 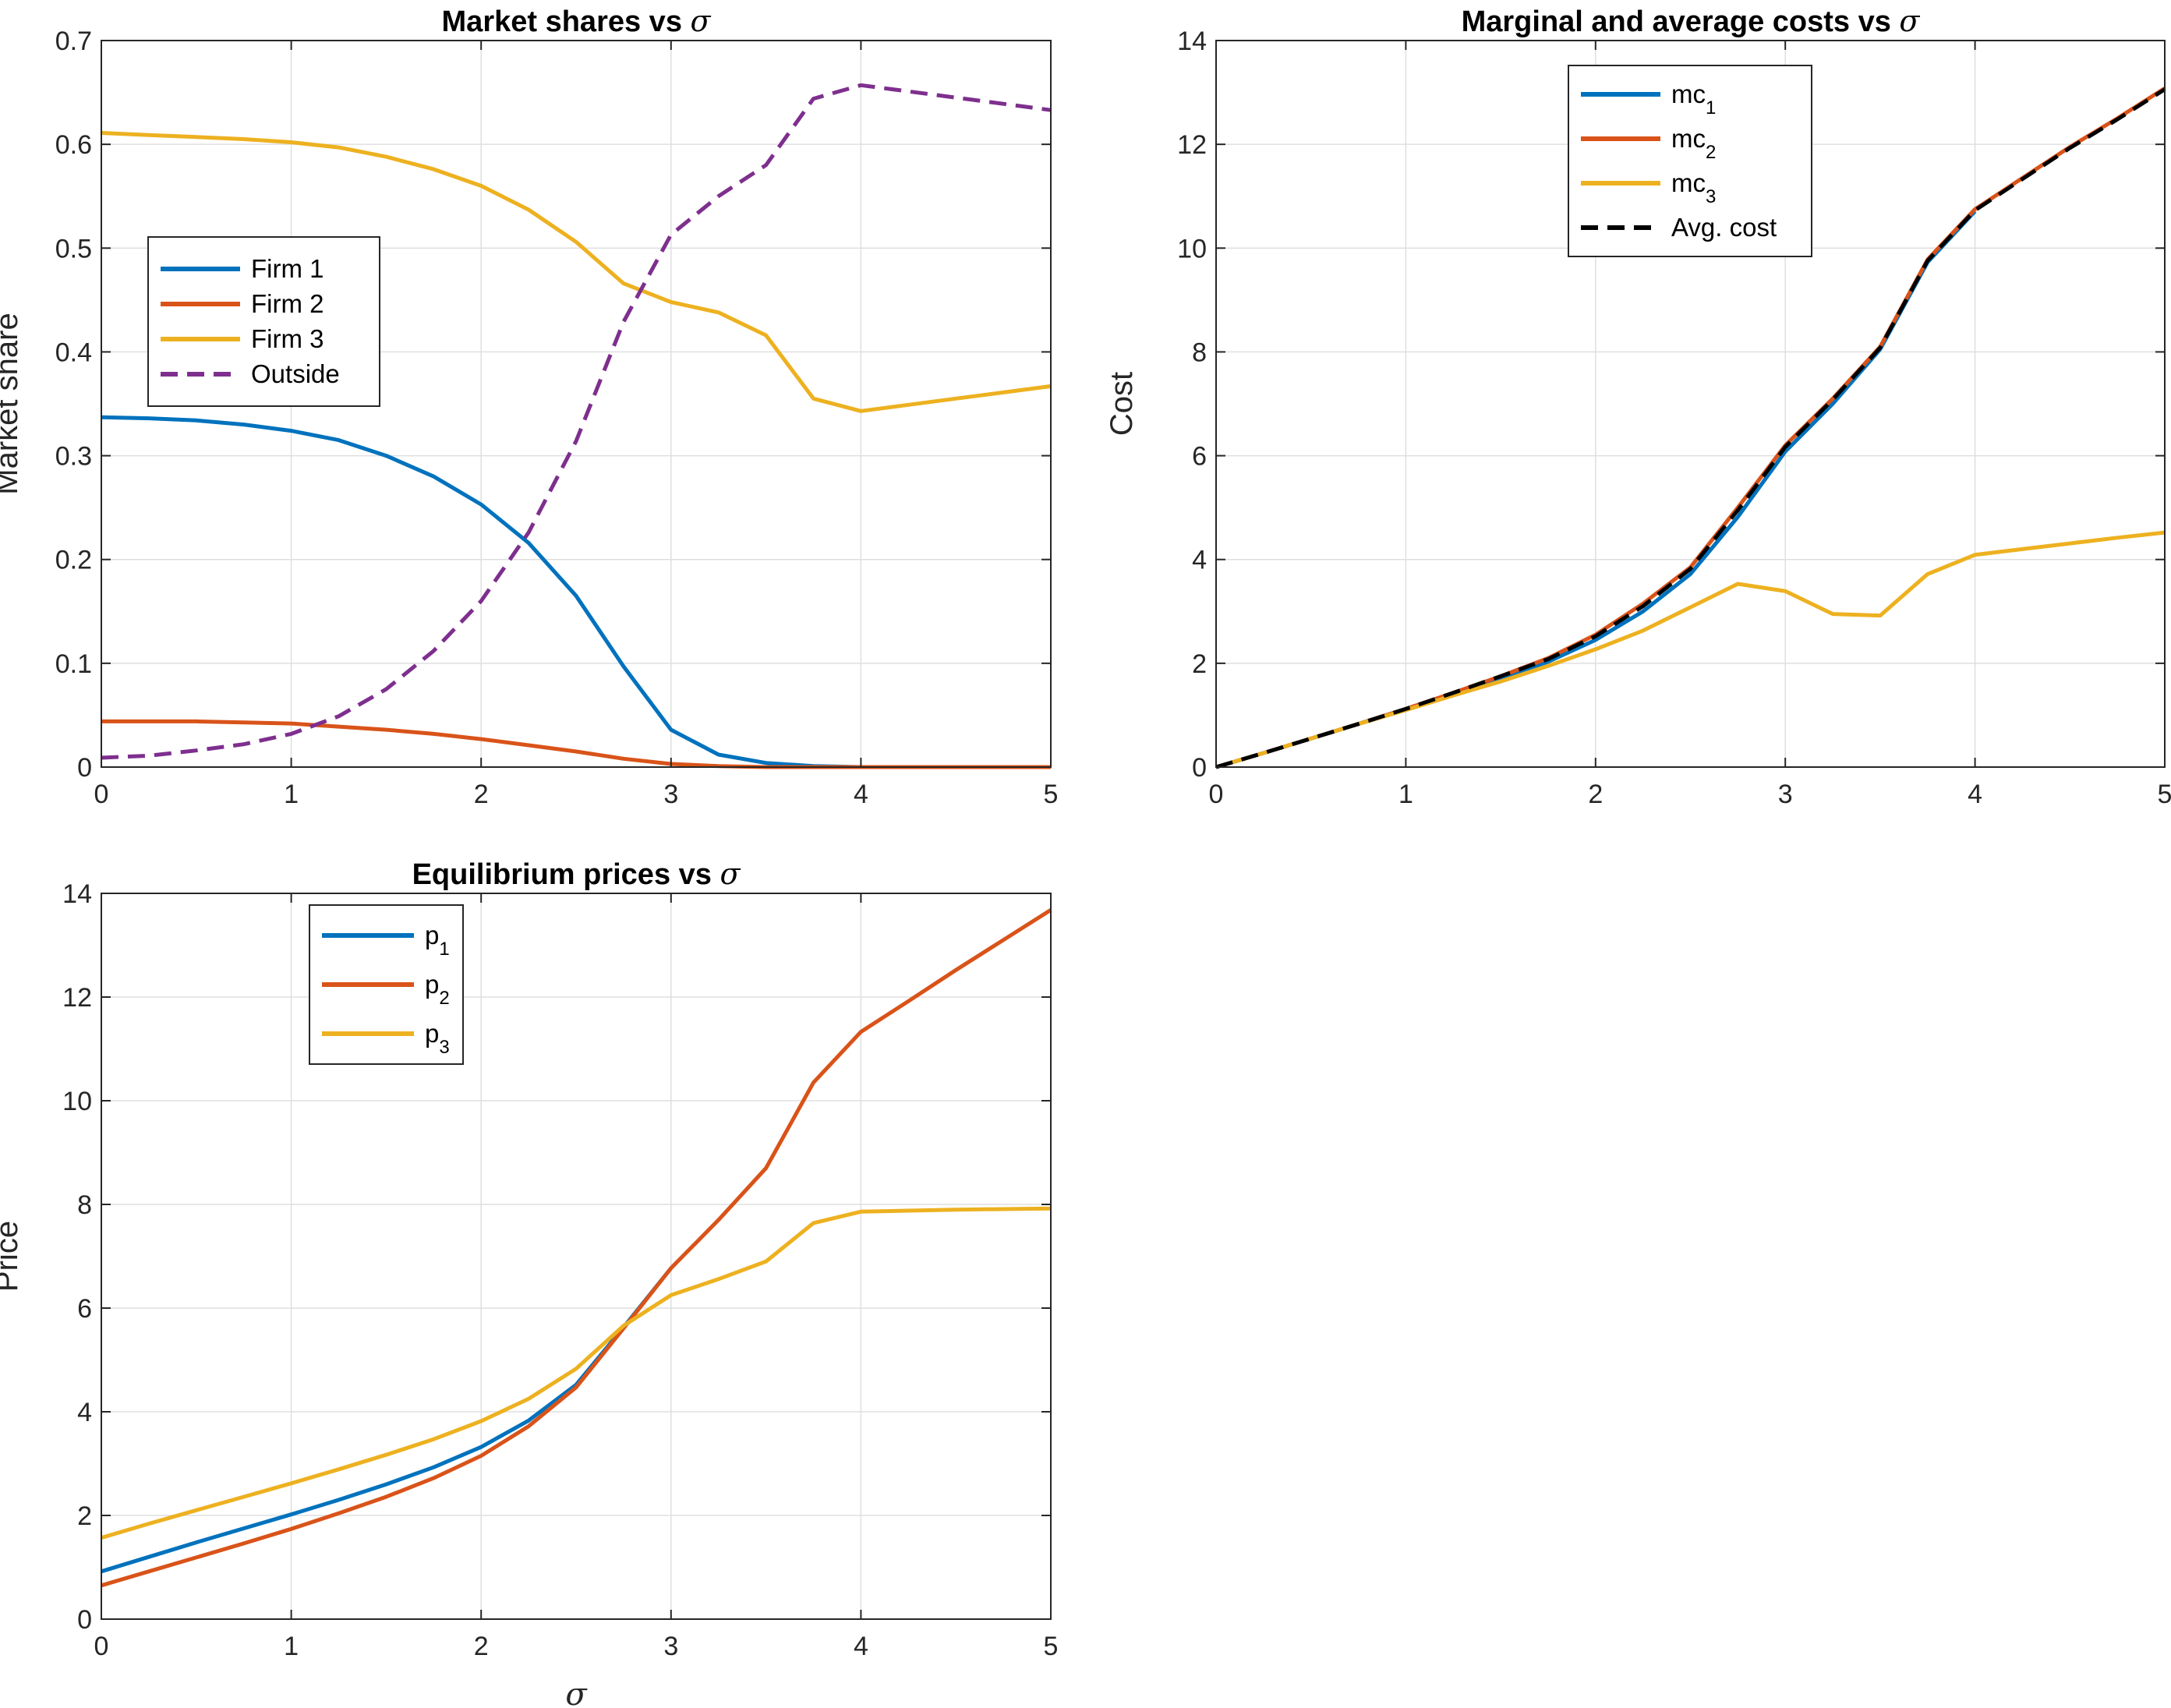 I want to click on y-tick-label: 0.5, so click(x=73, y=249).